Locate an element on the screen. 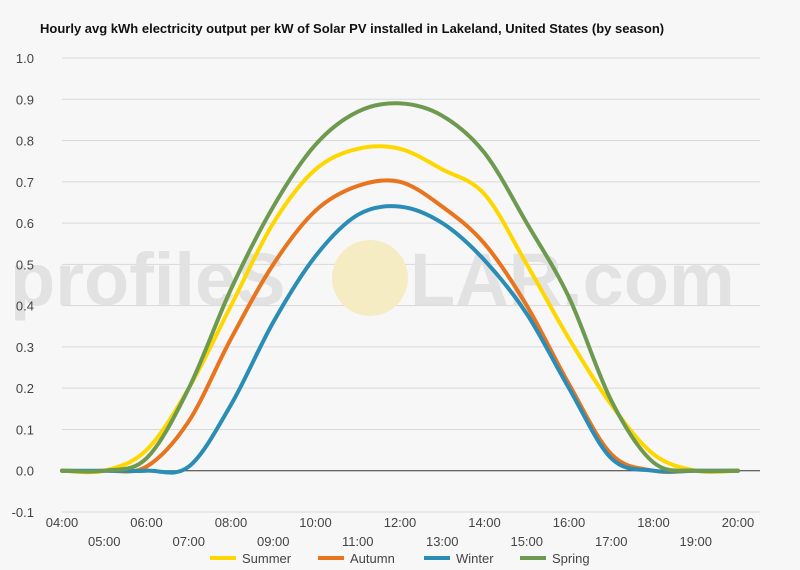 The width and height of the screenshot is (800, 570). y-tick-label: -0.1 is located at coordinates (23, 512).